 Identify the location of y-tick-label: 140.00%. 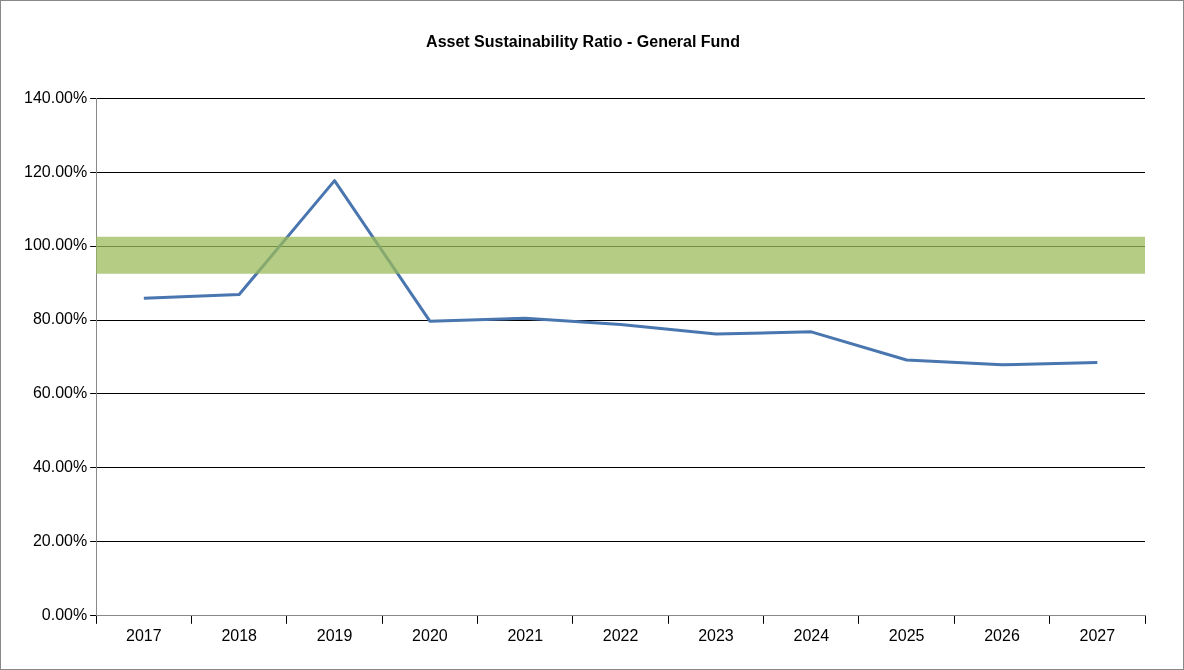
(55, 97).